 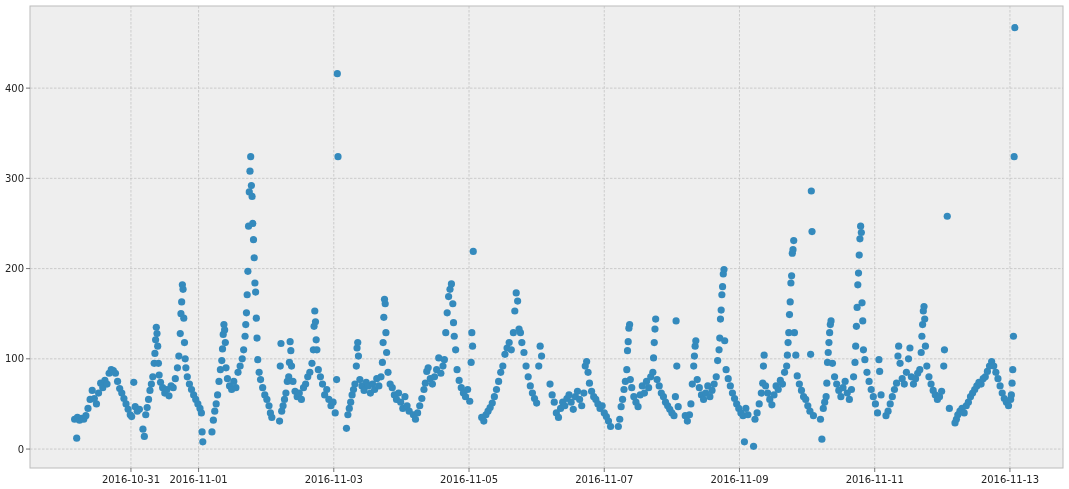 I want to click on x-tick-label: 2016-11-11, so click(x=874, y=479).